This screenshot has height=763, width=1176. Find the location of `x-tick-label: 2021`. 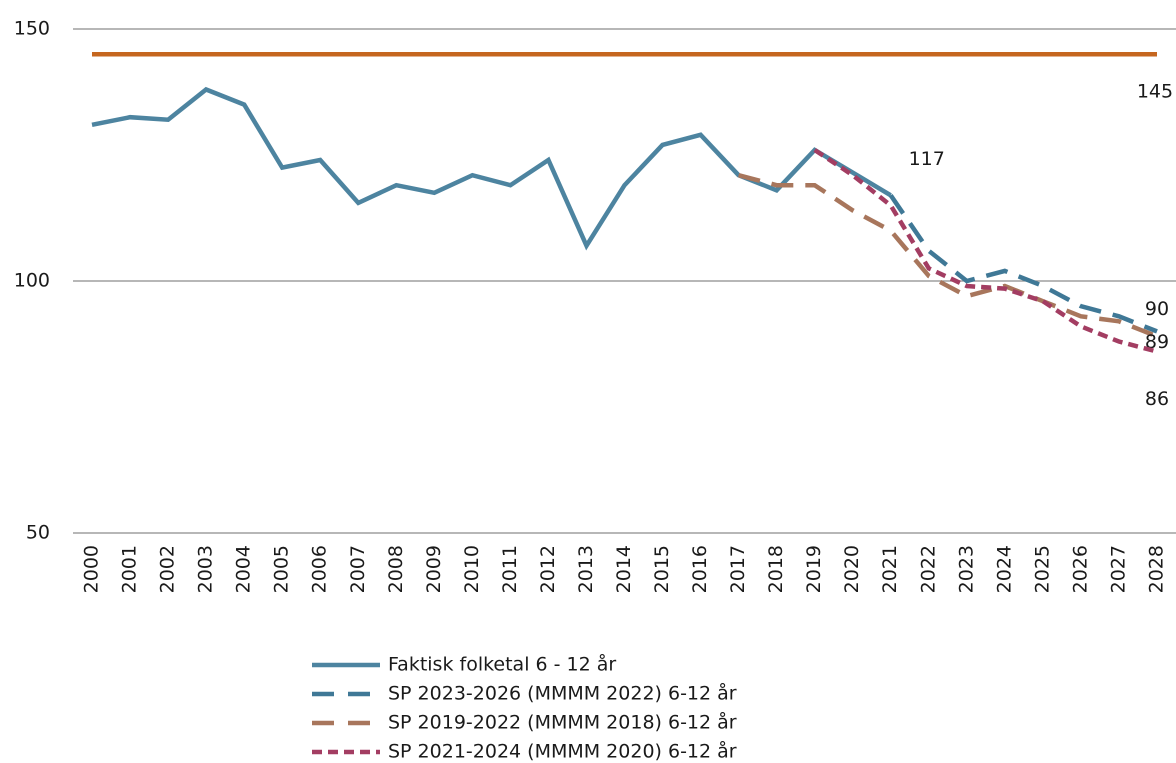

x-tick-label: 2021 is located at coordinates (890, 569).